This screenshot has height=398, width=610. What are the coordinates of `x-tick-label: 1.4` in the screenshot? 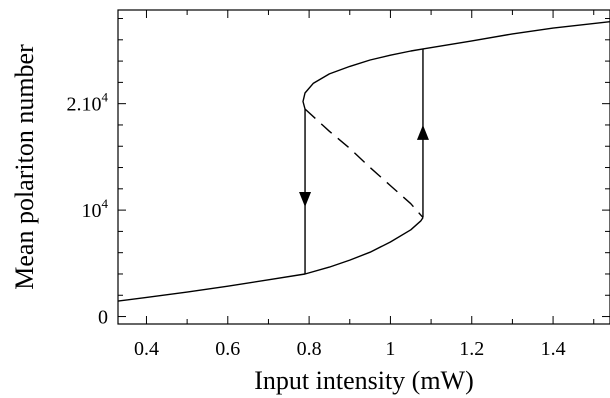 It's located at (553, 349).